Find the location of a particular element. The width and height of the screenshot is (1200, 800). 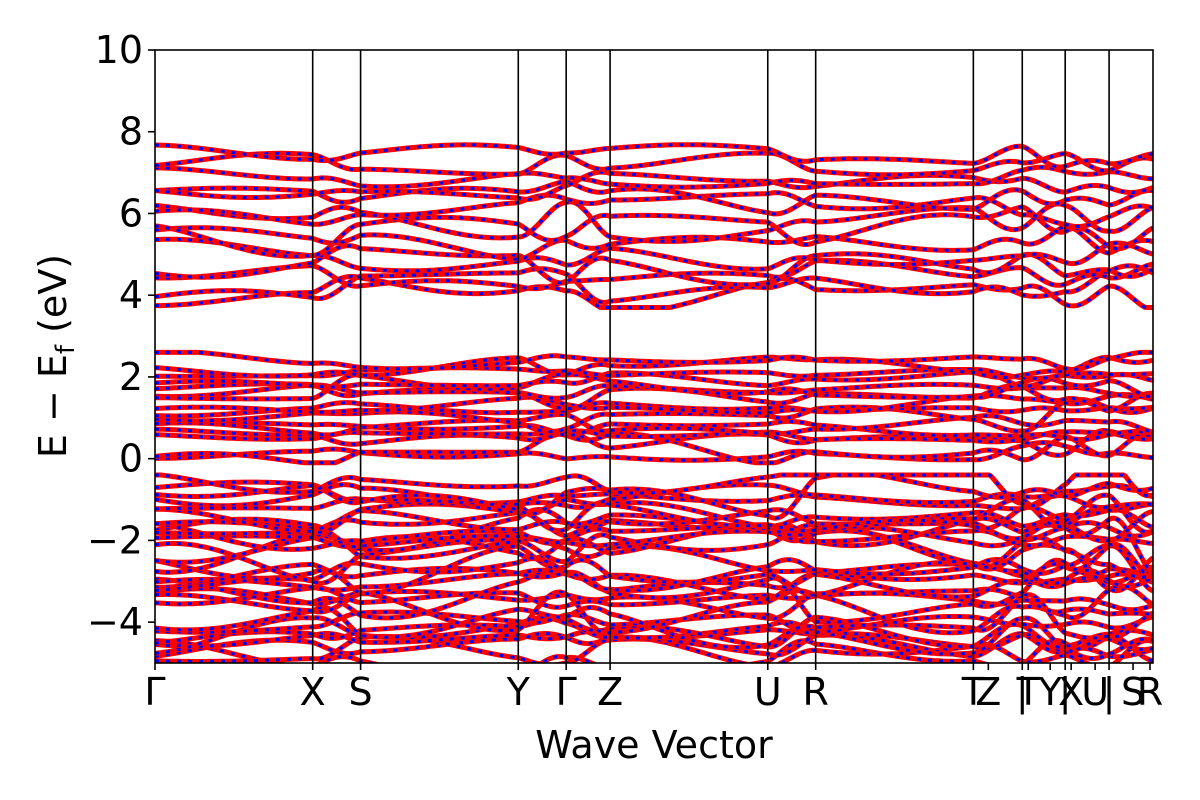

band-22-blue is located at coordinates (654, 404).